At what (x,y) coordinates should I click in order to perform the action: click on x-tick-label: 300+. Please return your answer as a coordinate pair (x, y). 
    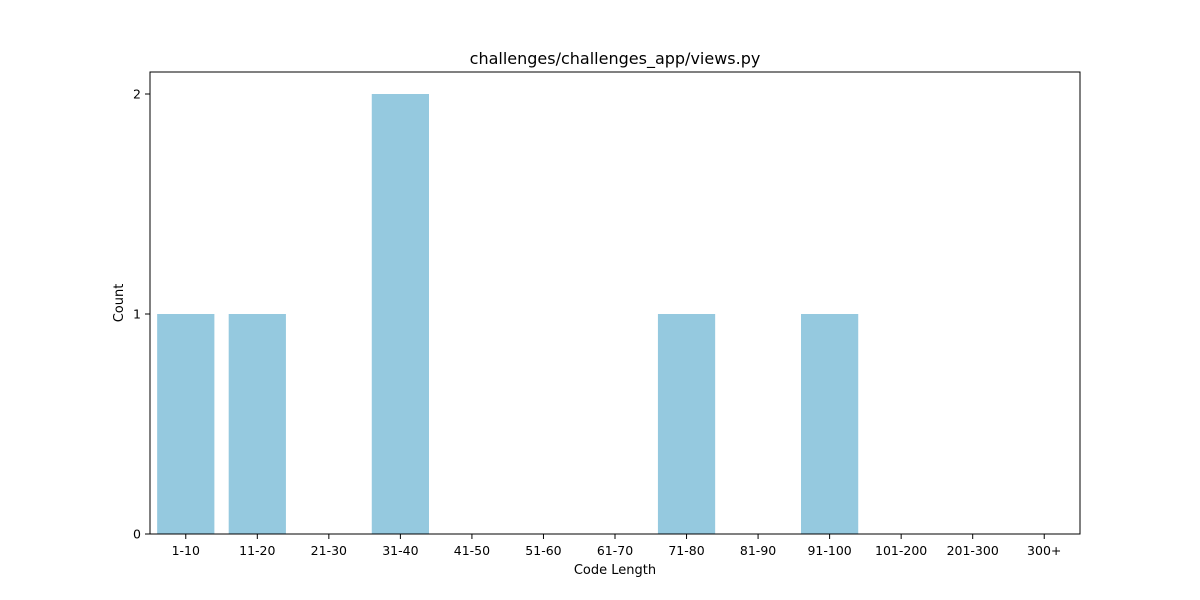
    Looking at the image, I should click on (1044, 550).